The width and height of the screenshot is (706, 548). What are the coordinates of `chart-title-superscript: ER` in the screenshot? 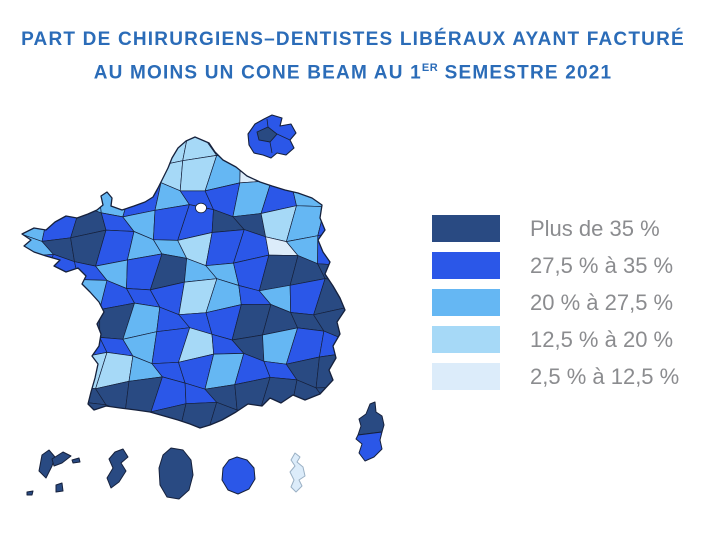 It's located at (430, 68).